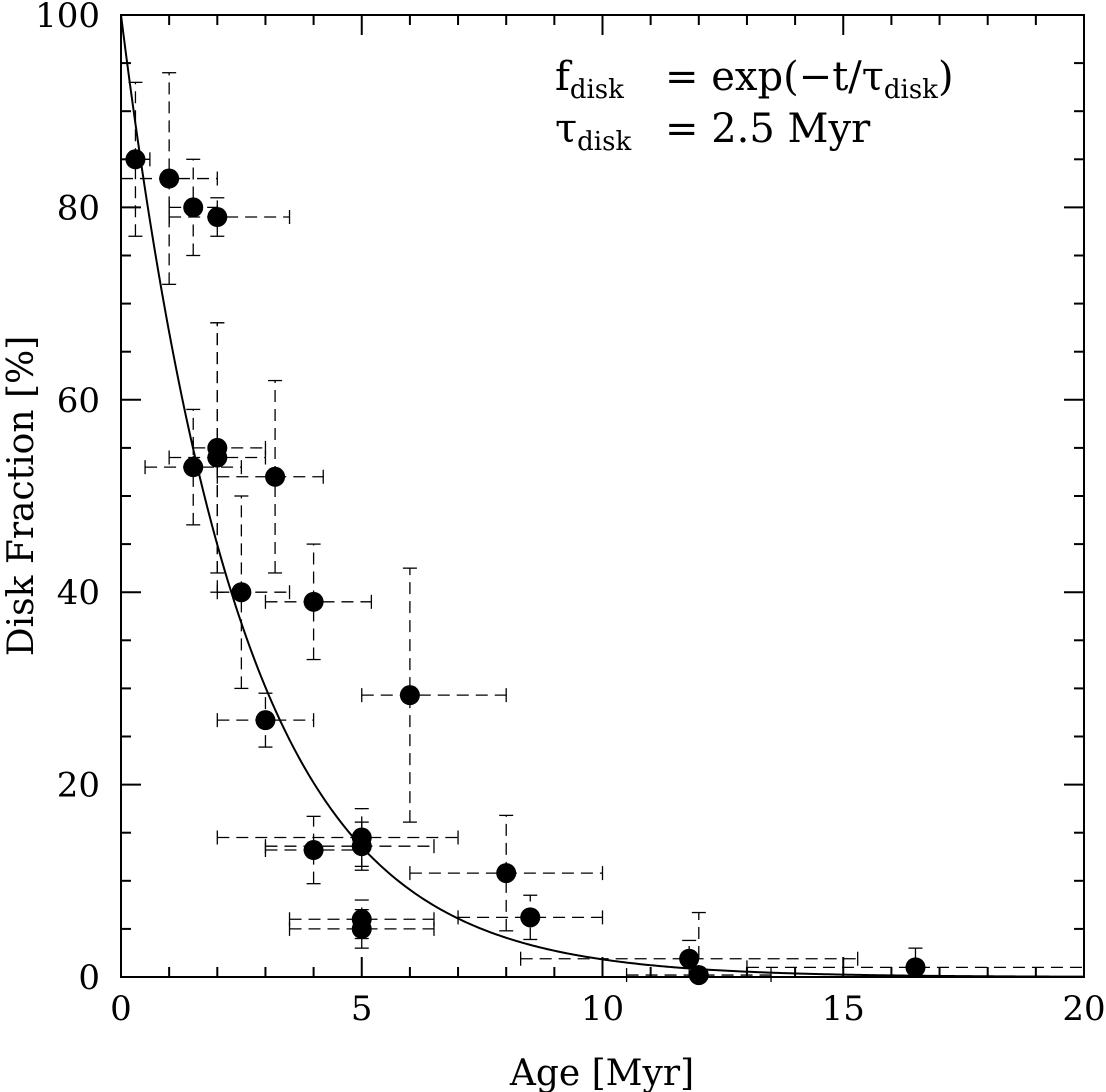 The image size is (1106, 1092). I want to click on annotation-formula: fdisk = exp(−t/τdisk), so click(754, 79).